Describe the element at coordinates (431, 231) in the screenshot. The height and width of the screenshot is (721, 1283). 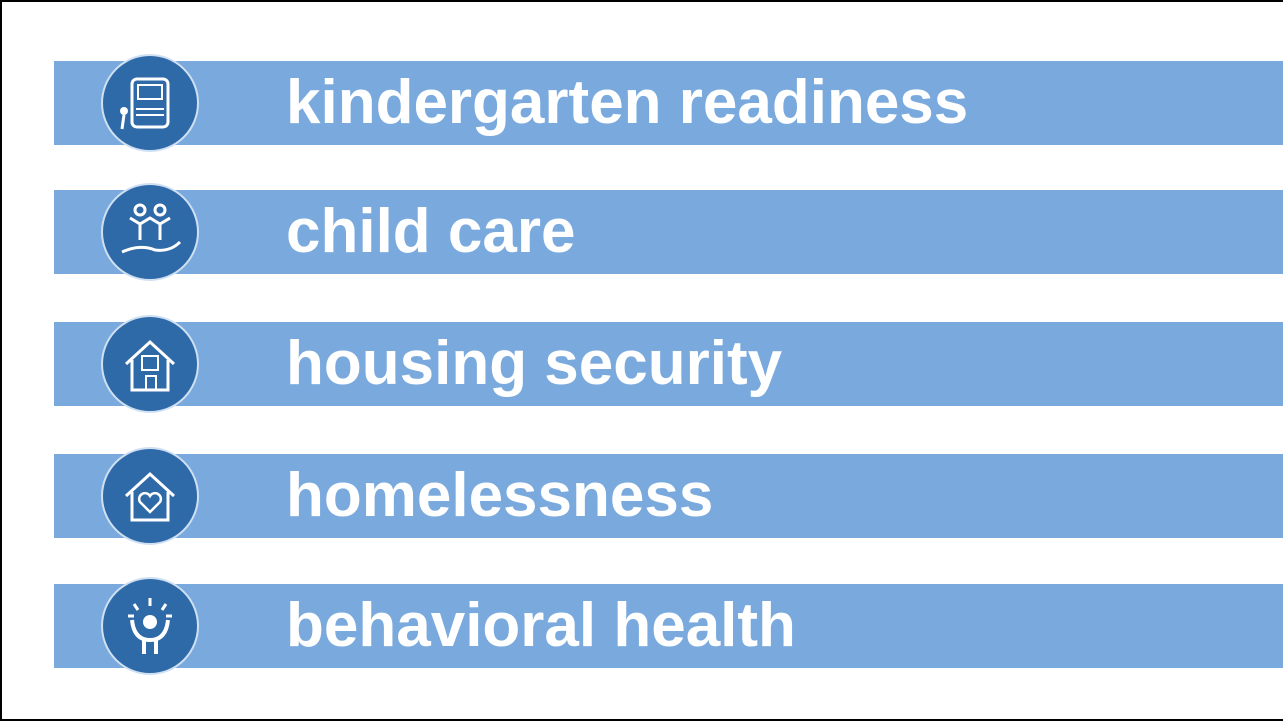
I see `item-label: child care` at that location.